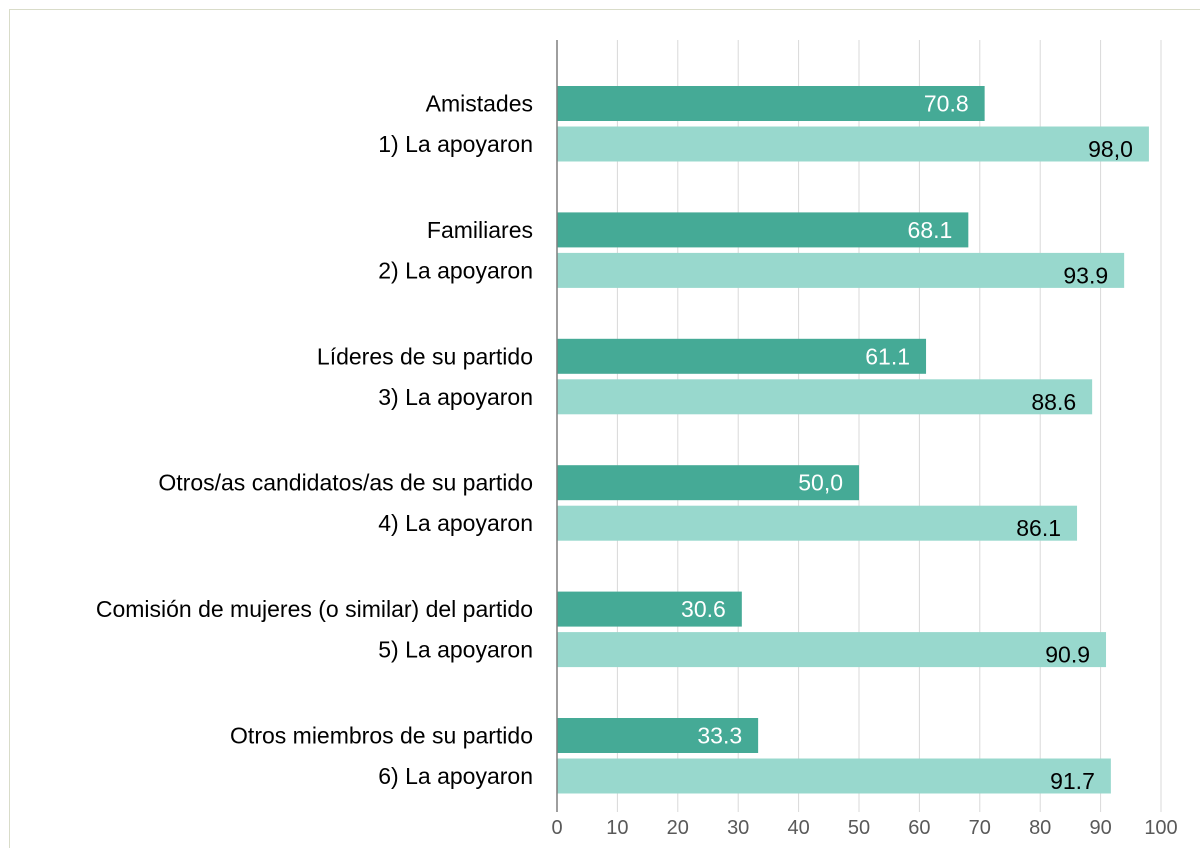  I want to click on value-label-4: 93.9, so click(1085, 275).